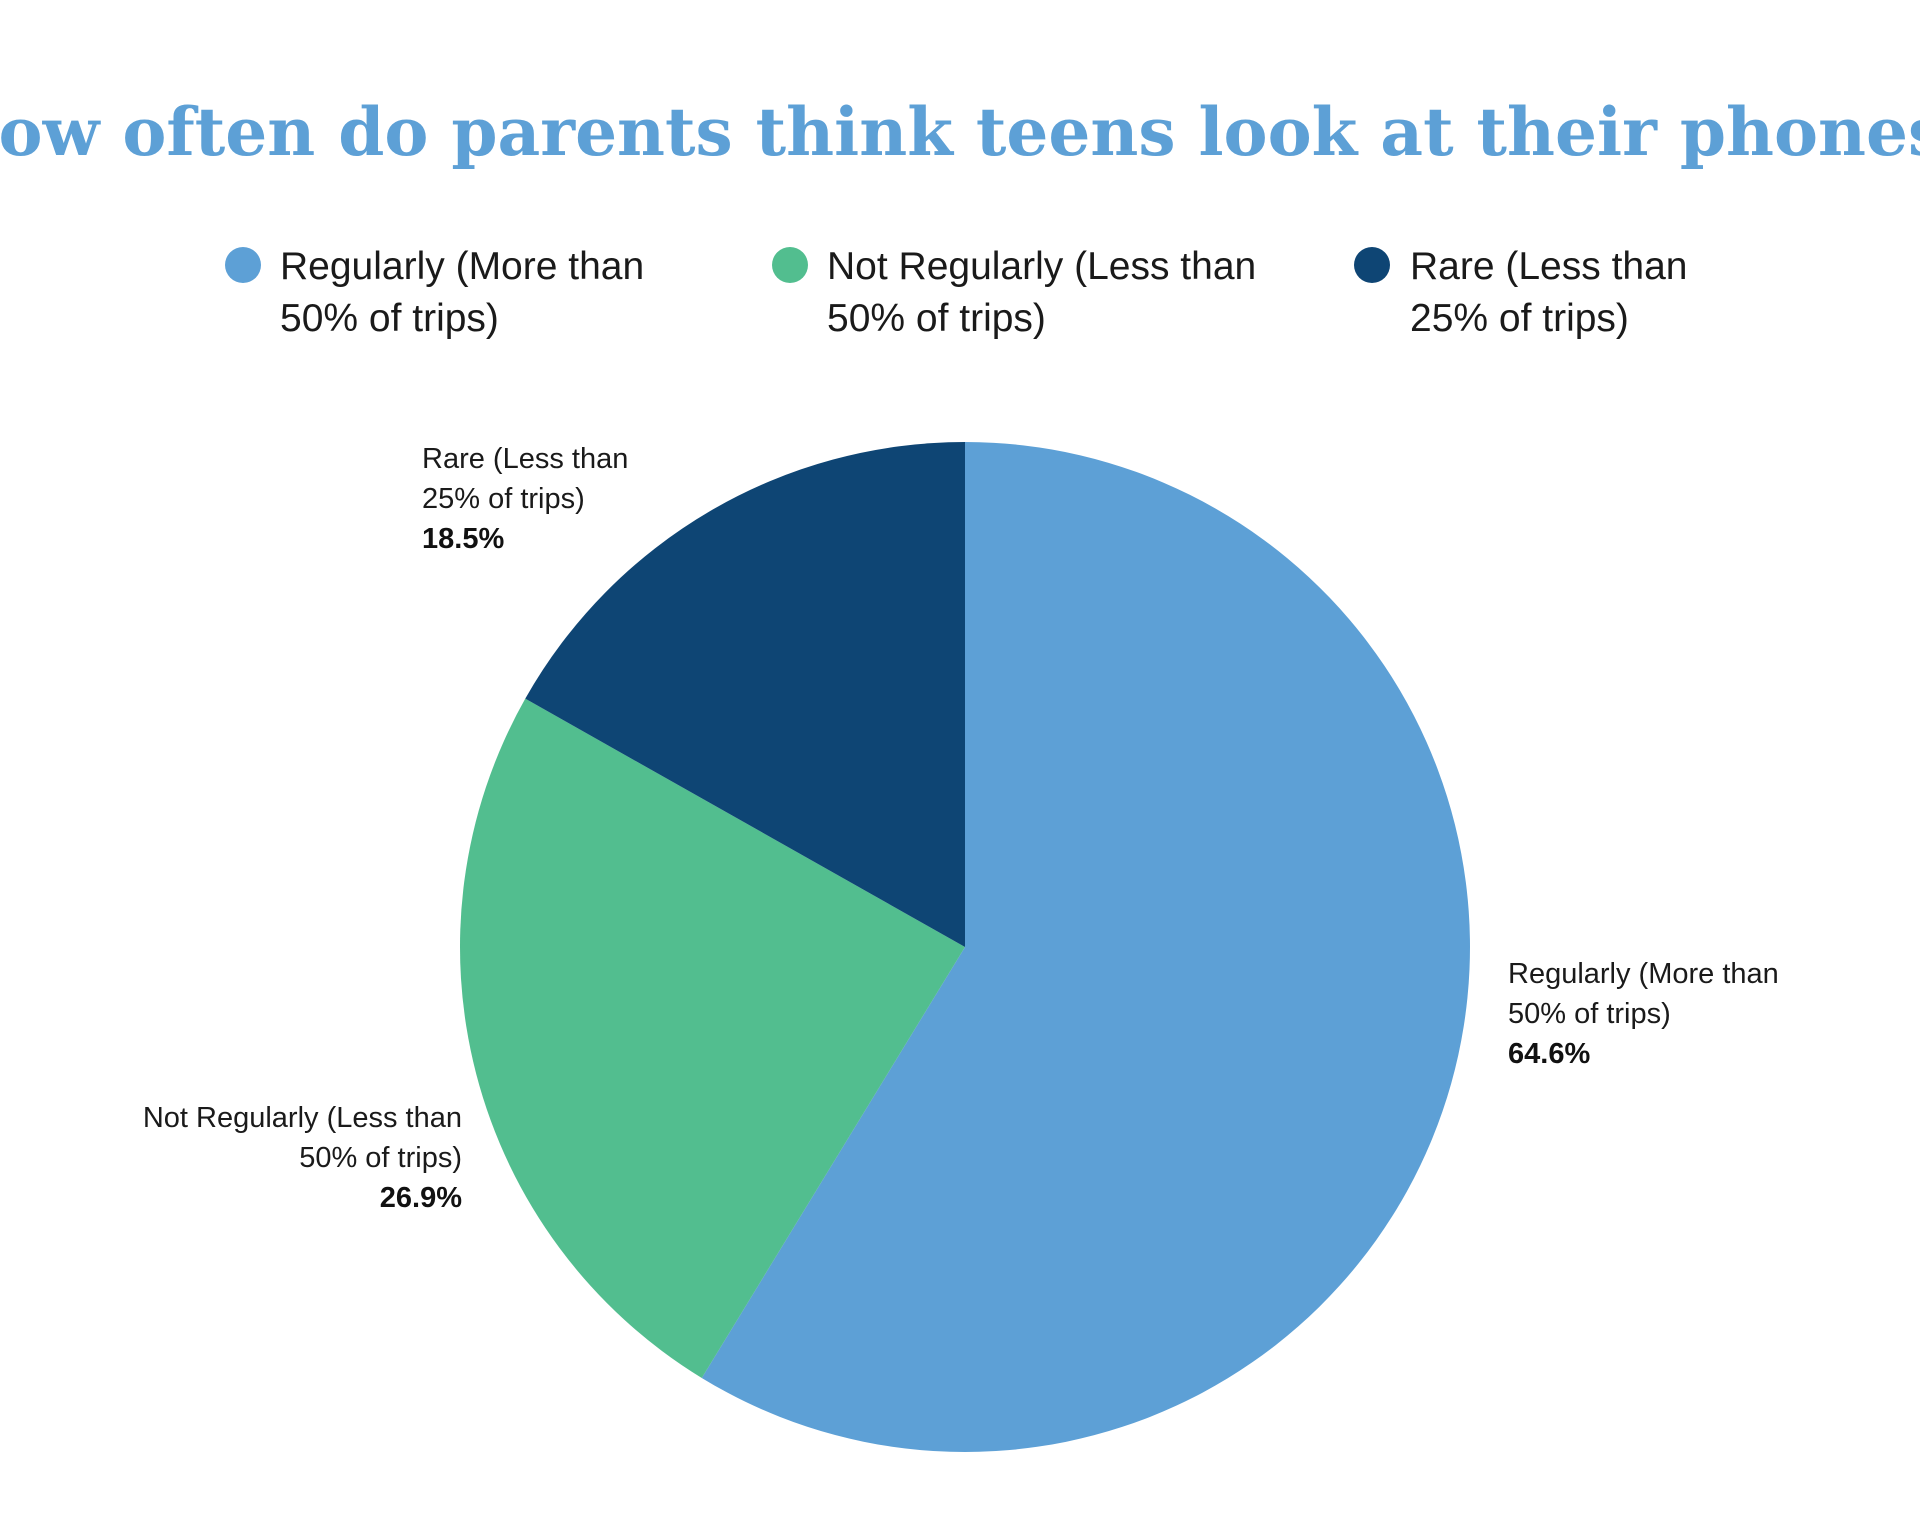 Image resolution: width=1920 pixels, height=1514 pixels. I want to click on slice-label-1-line-2: 50% of trips), so click(1589, 1014).